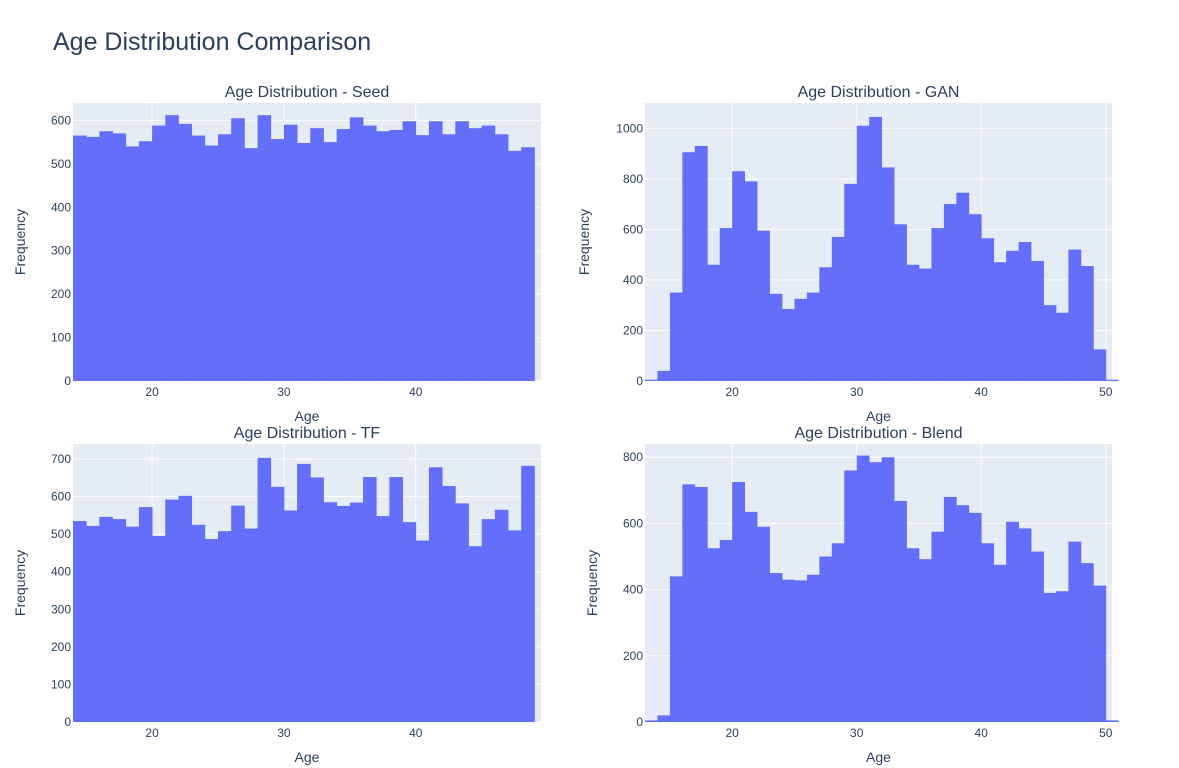 This screenshot has height=768, width=1179. I want to click on x-tick-label: 50, so click(1106, 392).